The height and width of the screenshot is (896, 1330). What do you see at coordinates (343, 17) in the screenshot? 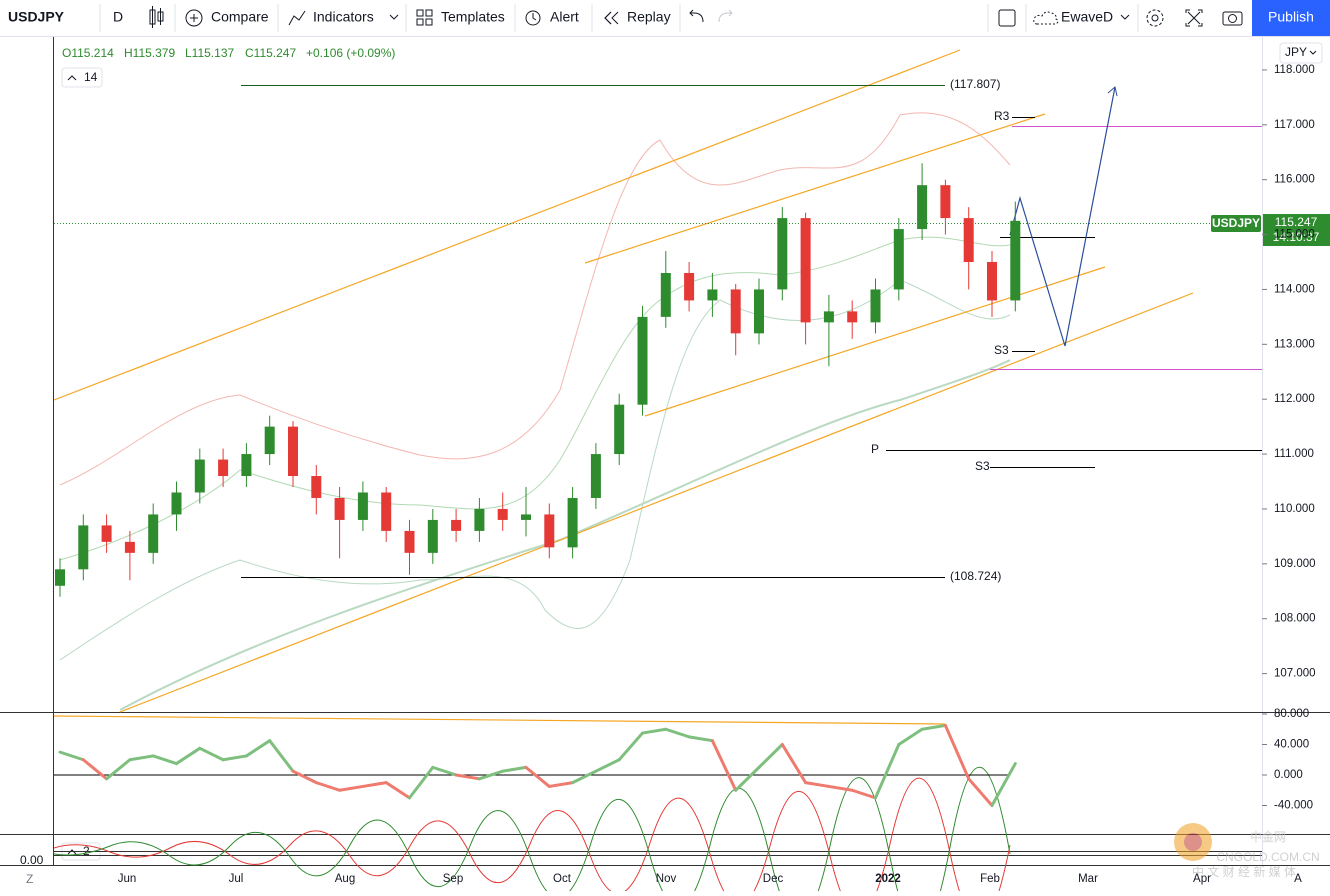
I see `indicators-button: Indicators` at bounding box center [343, 17].